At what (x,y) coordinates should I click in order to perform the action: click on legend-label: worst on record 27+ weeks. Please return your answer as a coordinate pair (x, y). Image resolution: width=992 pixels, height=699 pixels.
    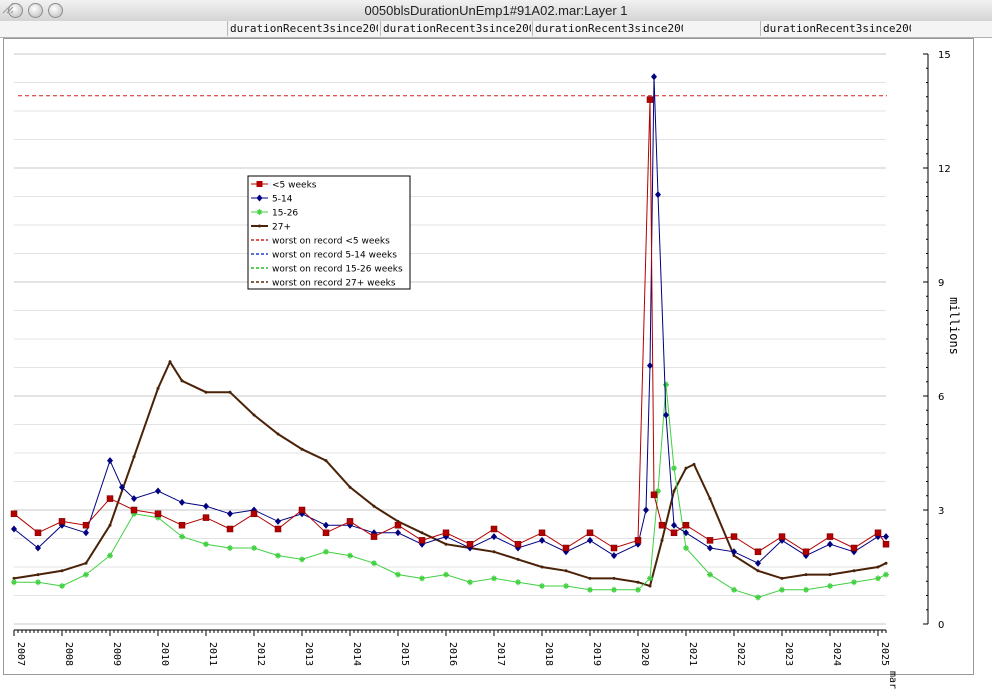
    Looking at the image, I should click on (334, 284).